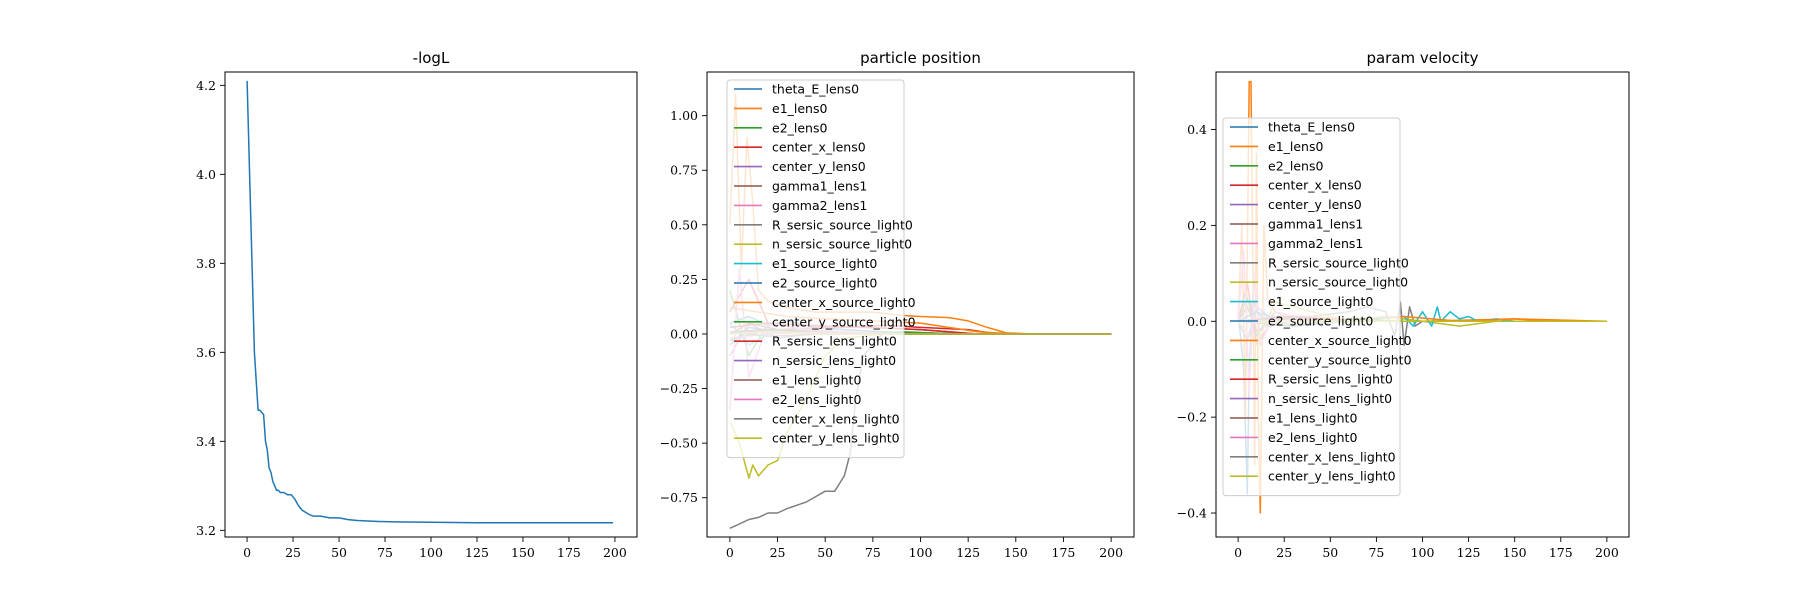 The image size is (1800, 600). What do you see at coordinates (1197, 321) in the screenshot?
I see `y-tick-label: 0.0` at bounding box center [1197, 321].